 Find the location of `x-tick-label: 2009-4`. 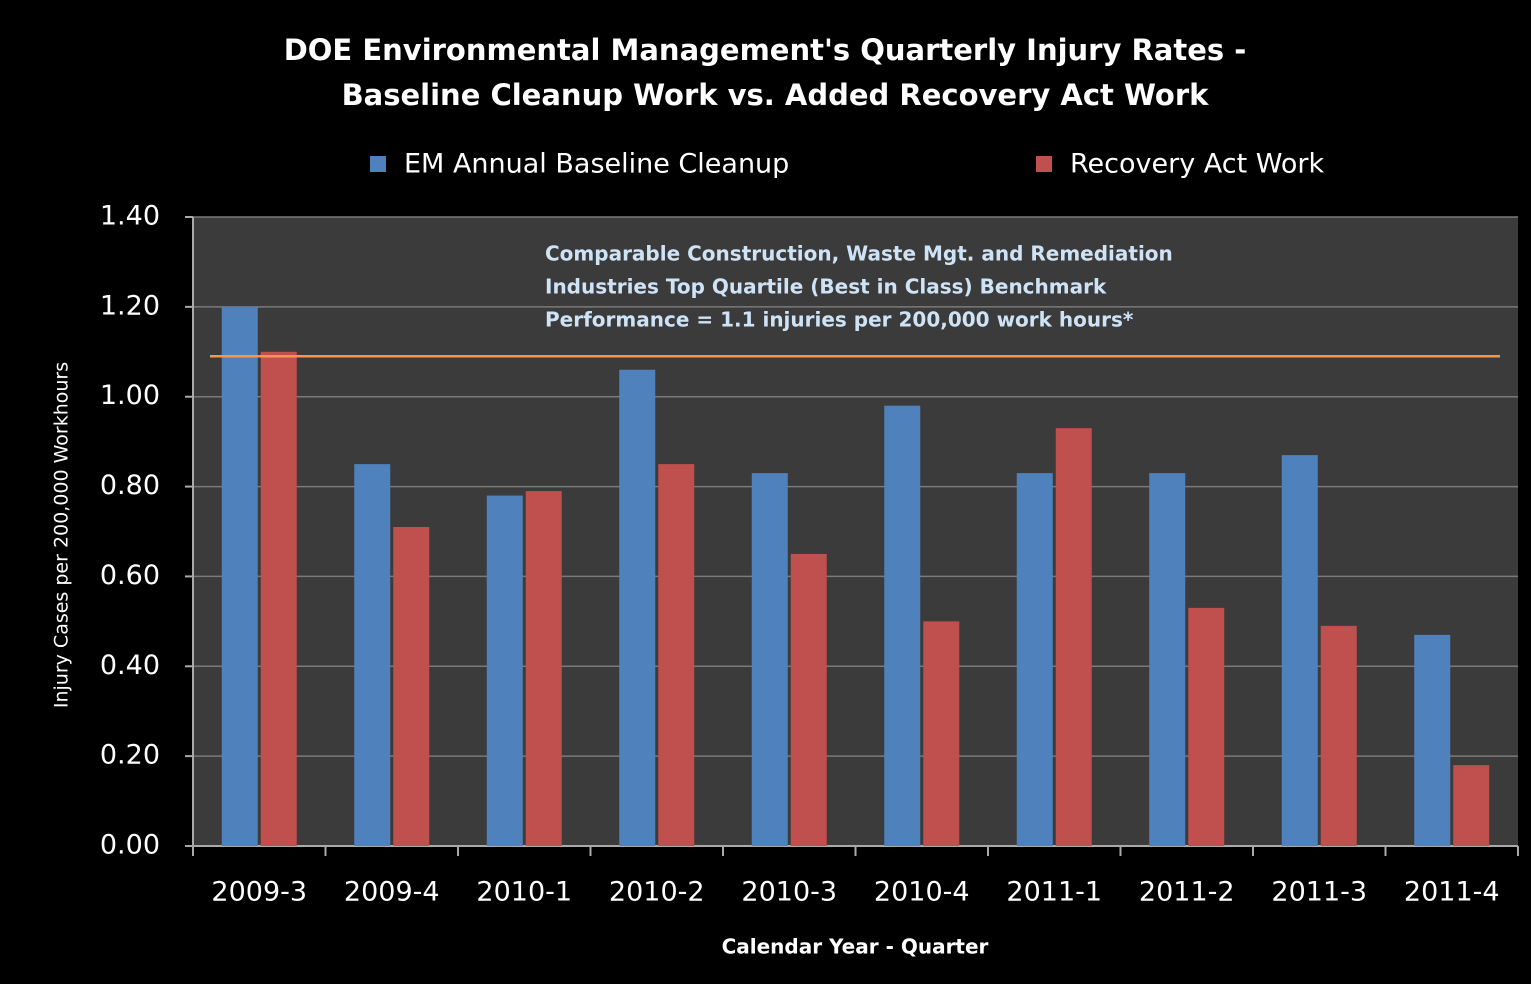

x-tick-label: 2009-4 is located at coordinates (392, 892).